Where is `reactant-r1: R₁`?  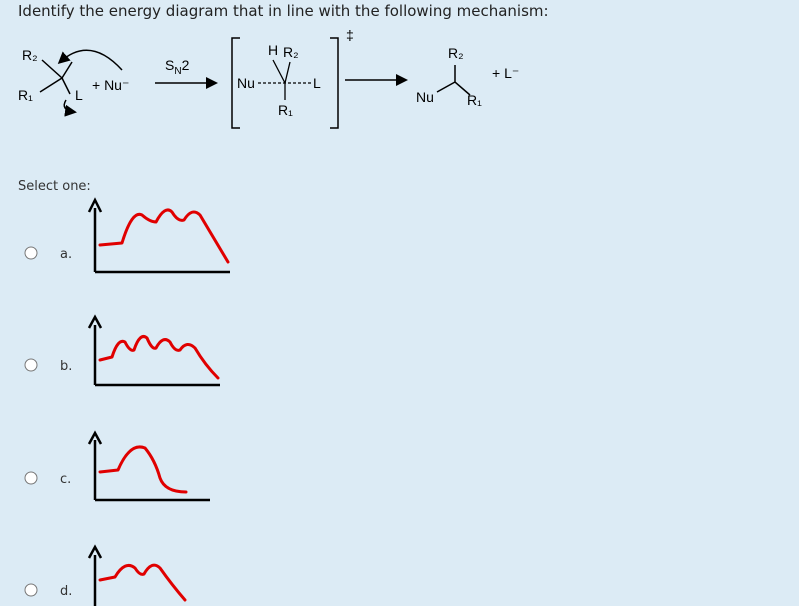
reactant-r1: R₁ is located at coordinates (25, 95).